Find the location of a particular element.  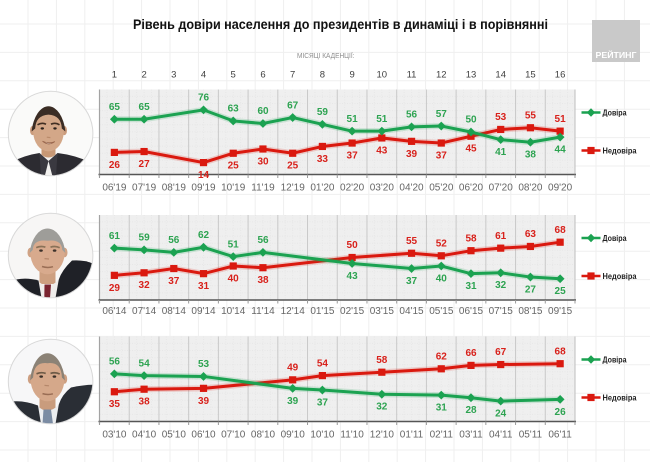

svg-text: 07'15 is located at coordinates (501, 311).